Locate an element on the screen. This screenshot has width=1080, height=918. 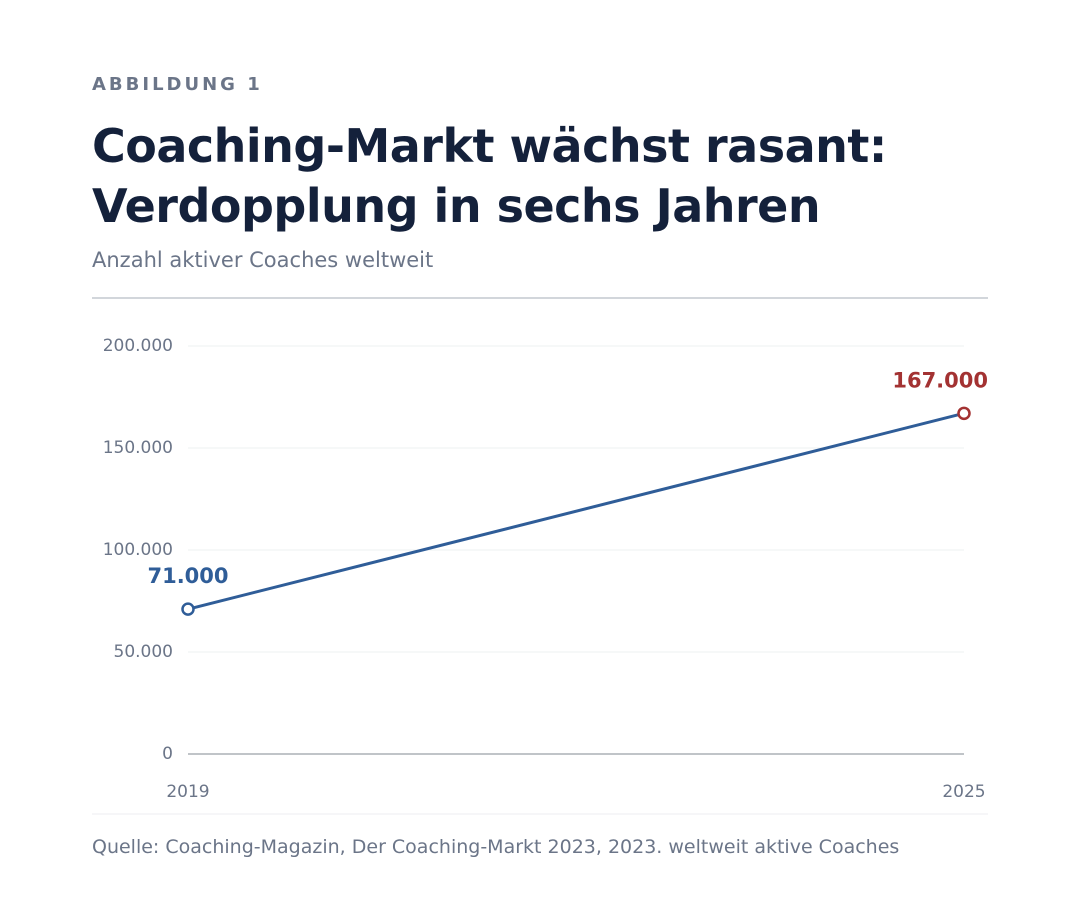
data-label: 167.000 is located at coordinates (940, 380).